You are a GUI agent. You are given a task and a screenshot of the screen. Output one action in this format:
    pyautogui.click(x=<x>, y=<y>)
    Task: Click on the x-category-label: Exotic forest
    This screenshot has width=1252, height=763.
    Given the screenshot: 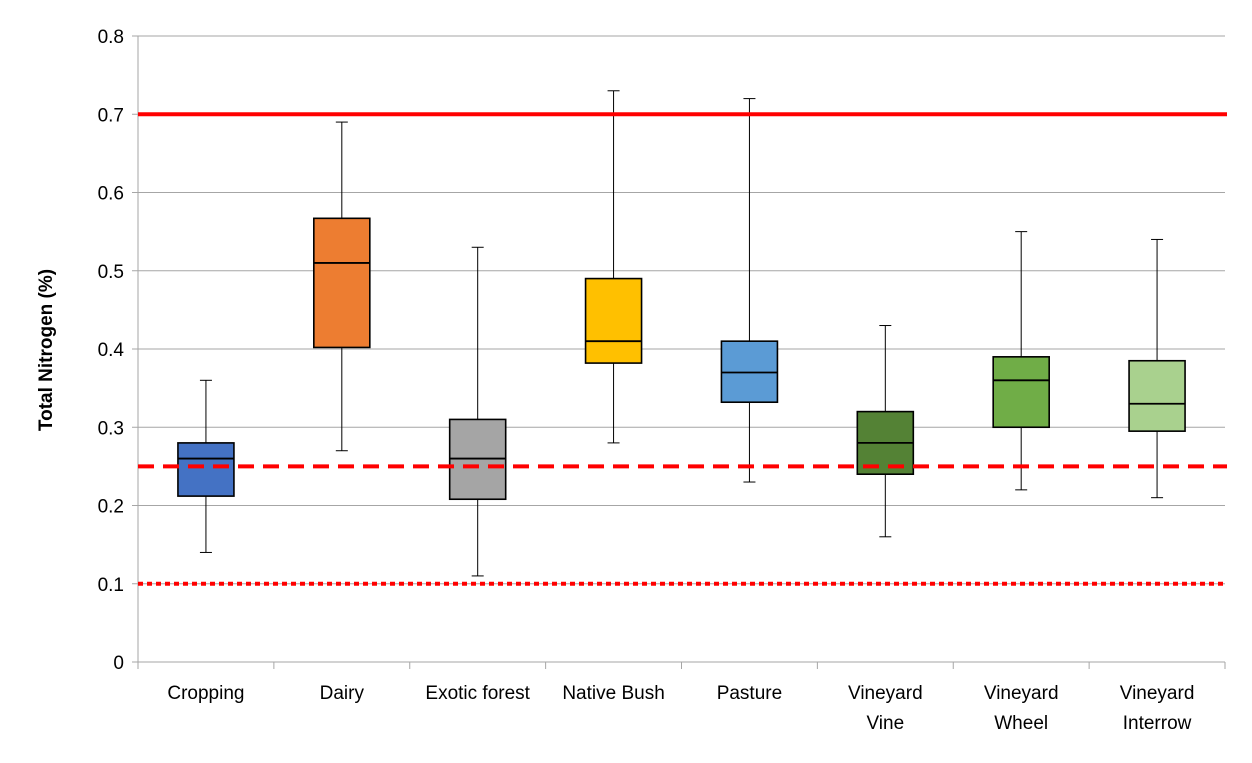 What is the action you would take?
    pyautogui.click(x=477, y=693)
    